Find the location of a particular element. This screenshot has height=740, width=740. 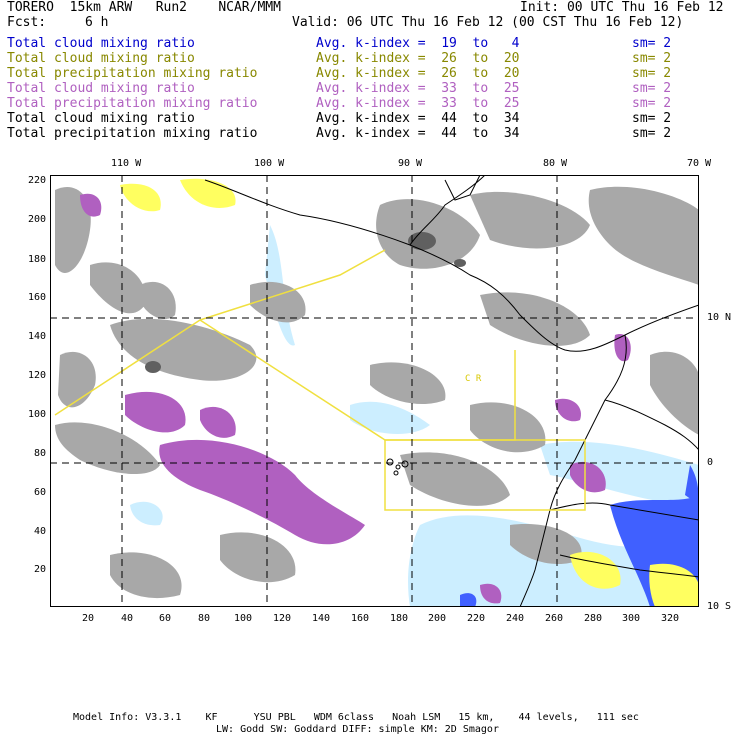

lat-label: 10 N is located at coordinates (719, 317).